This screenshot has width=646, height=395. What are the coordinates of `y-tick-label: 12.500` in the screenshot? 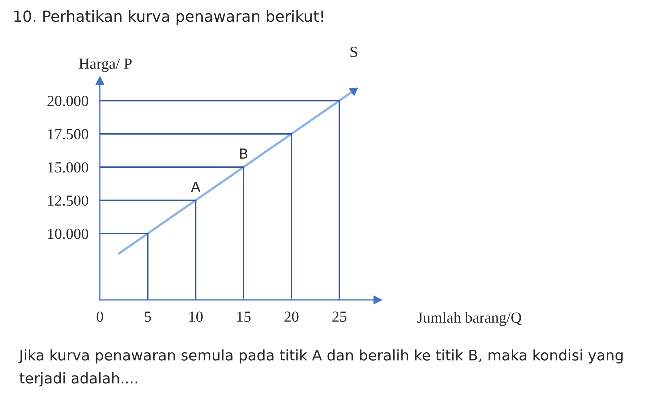 It's located at (68, 201).